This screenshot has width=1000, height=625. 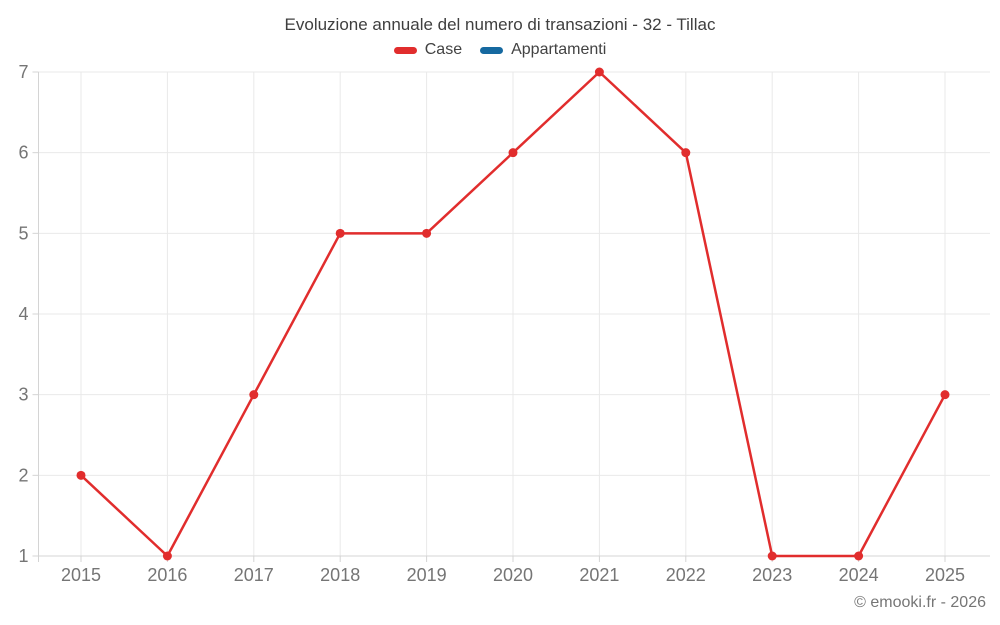 What do you see at coordinates (81, 575) in the screenshot?
I see `x-axis-label: 2015` at bounding box center [81, 575].